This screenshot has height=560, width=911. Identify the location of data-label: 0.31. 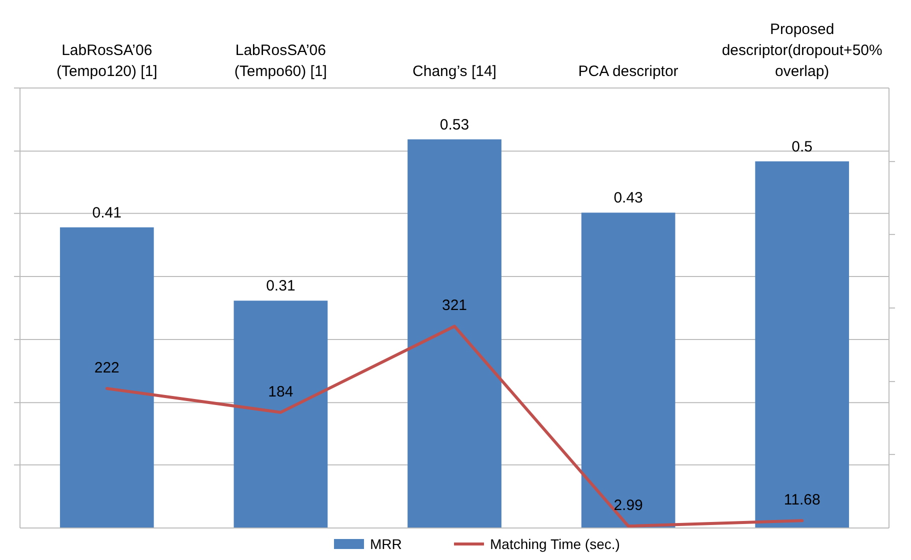
(281, 286).